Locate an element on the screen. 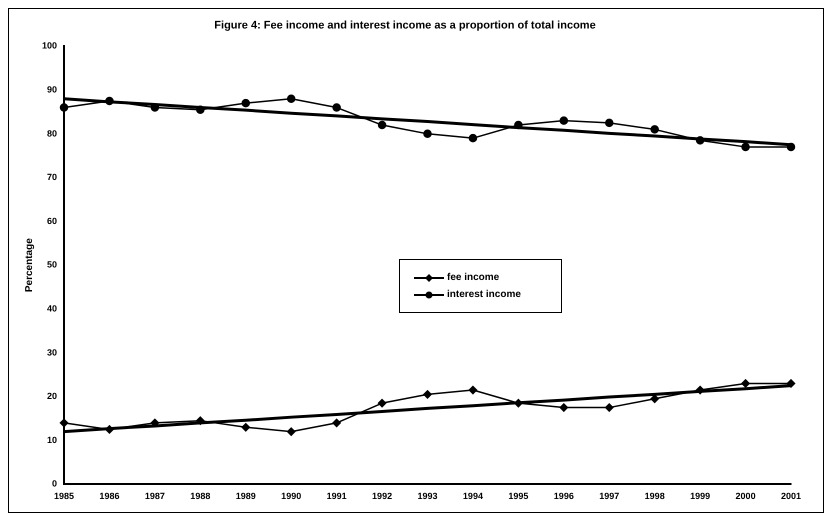 This screenshot has height=521, width=832. y-tick-label: 100 is located at coordinates (50, 45).